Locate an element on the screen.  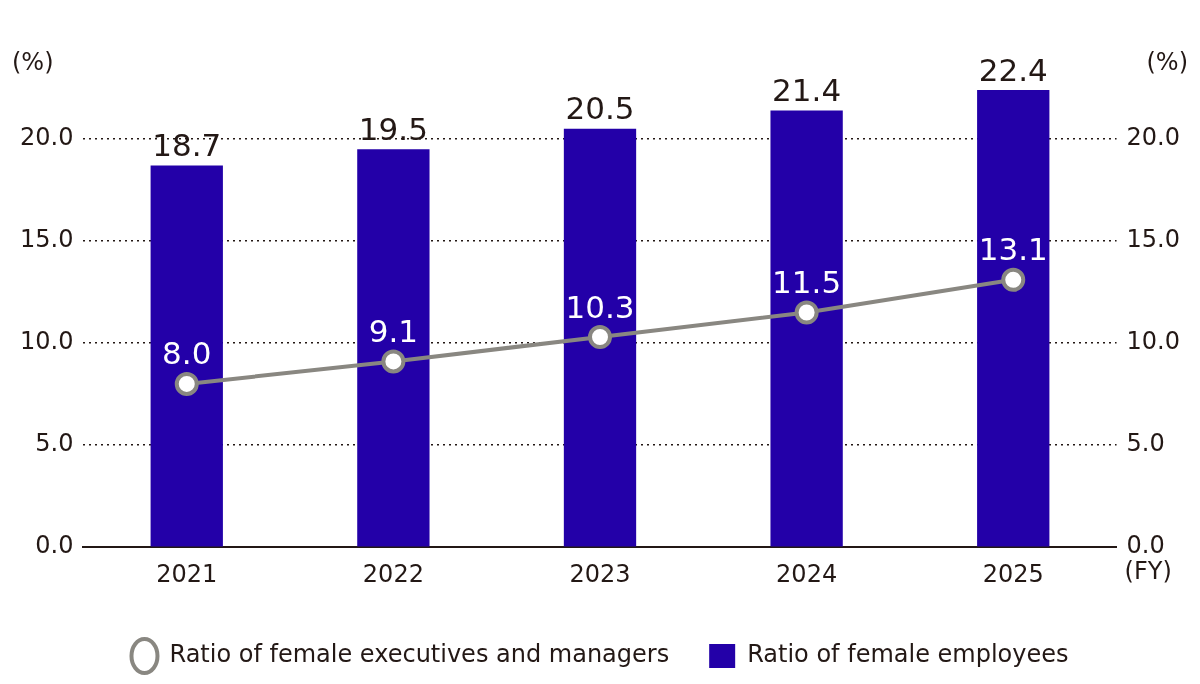
y-tick-label: 5.0 is located at coordinates (54, 443).